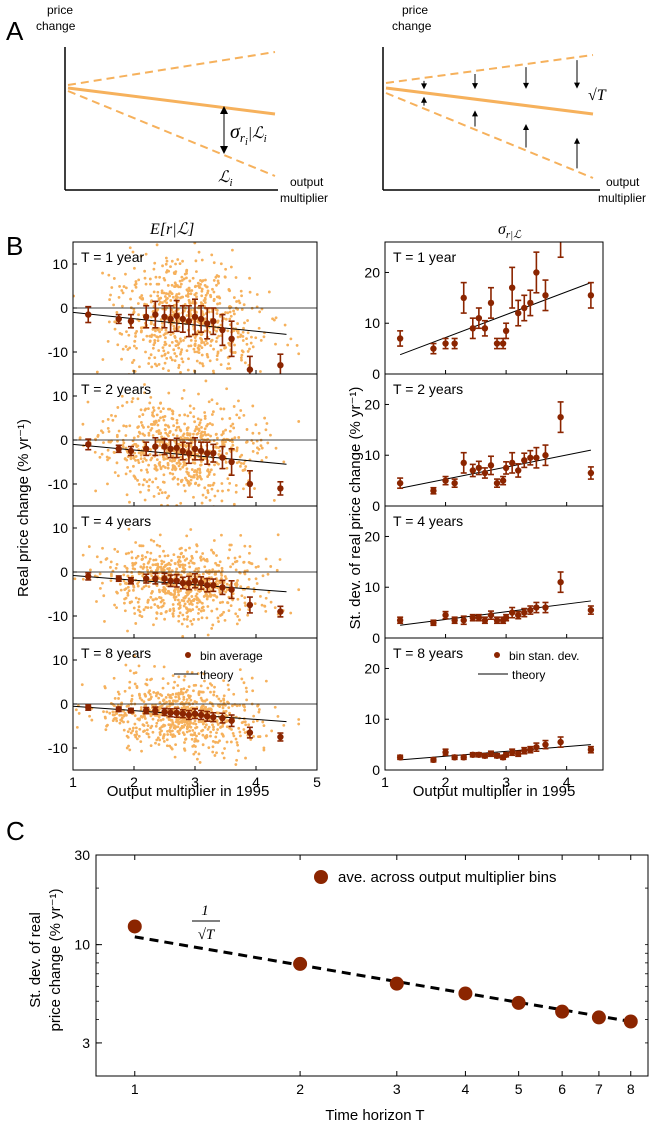 Image resolution: width=655 pixels, height=1128 pixels. What do you see at coordinates (376, 374) in the screenshot?
I see `y-tick-label: 0` at bounding box center [376, 374].